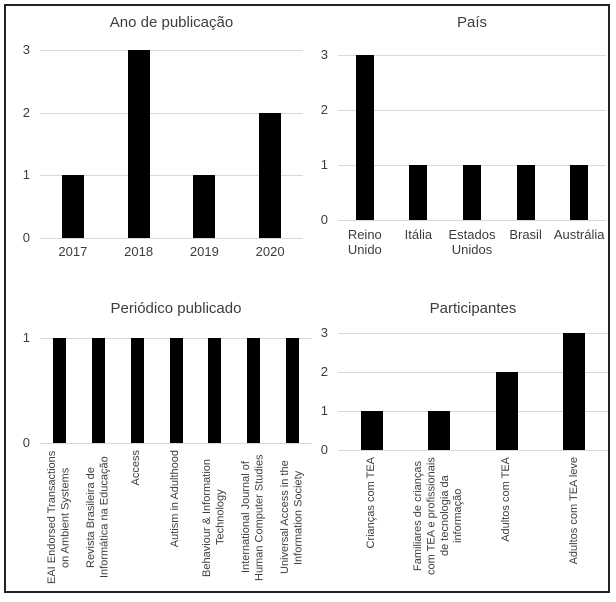 This screenshot has width=616, height=602. Describe the element at coordinates (472, 242) in the screenshot. I see `x-category-label: Estados Unidos` at that location.